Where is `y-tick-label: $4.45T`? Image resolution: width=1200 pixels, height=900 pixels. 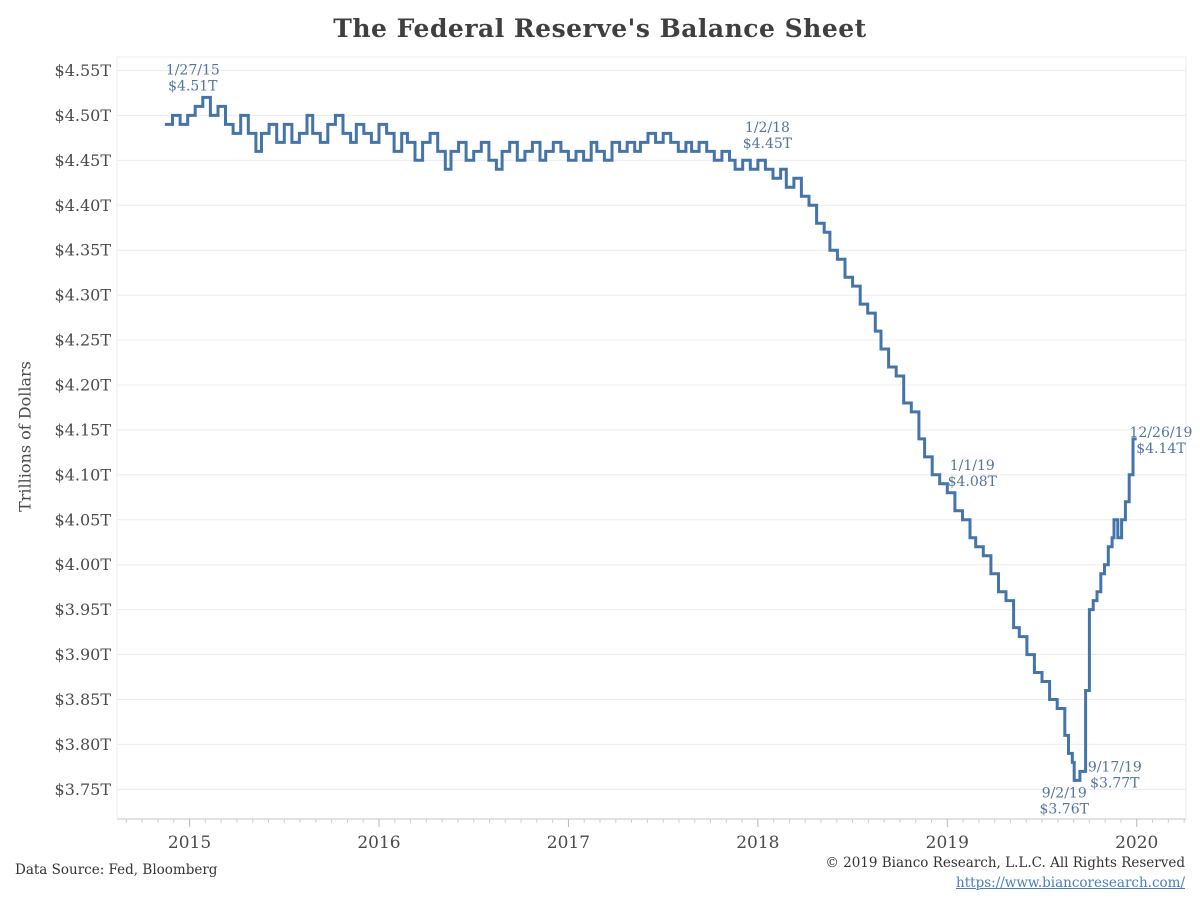
y-tick-label: $4.45T is located at coordinates (83, 160).